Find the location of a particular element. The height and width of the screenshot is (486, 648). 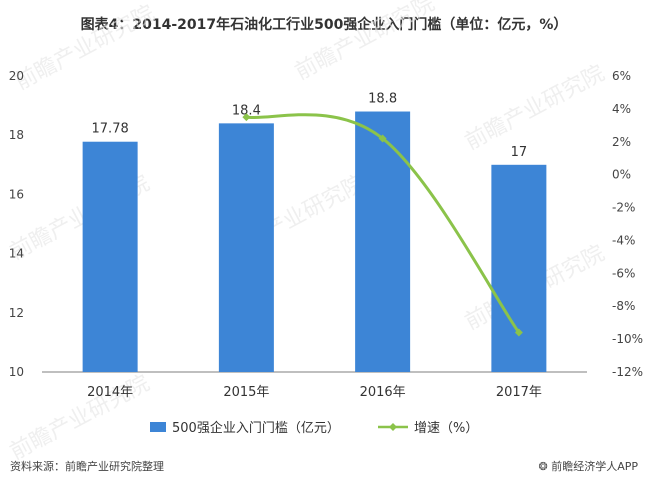

bar-data-labels: 17.78 18.4 18.8 17 is located at coordinates (310, 126).